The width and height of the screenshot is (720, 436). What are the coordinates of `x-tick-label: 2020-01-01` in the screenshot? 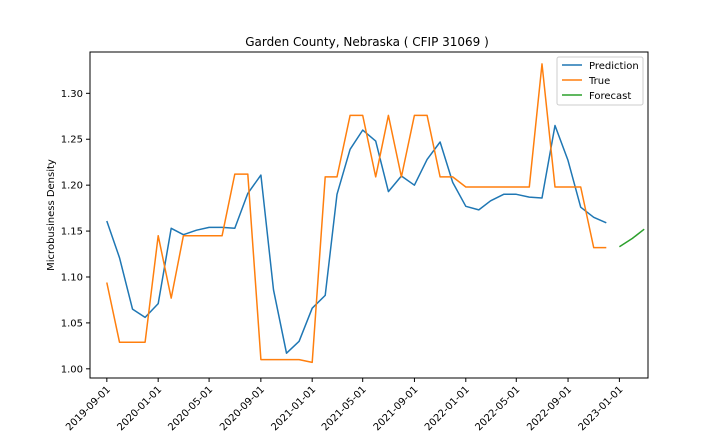 It's located at (139, 408).